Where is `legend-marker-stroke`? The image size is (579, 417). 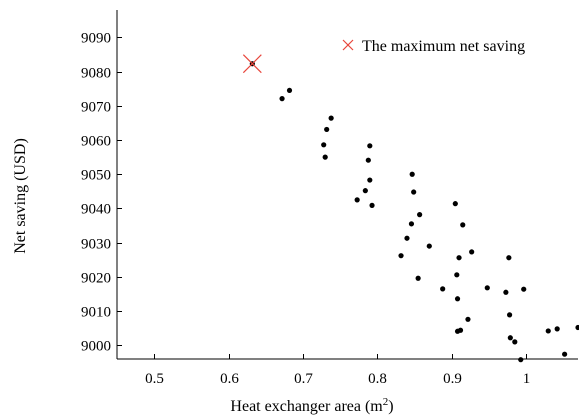
legend-marker-stroke is located at coordinates (348, 45).